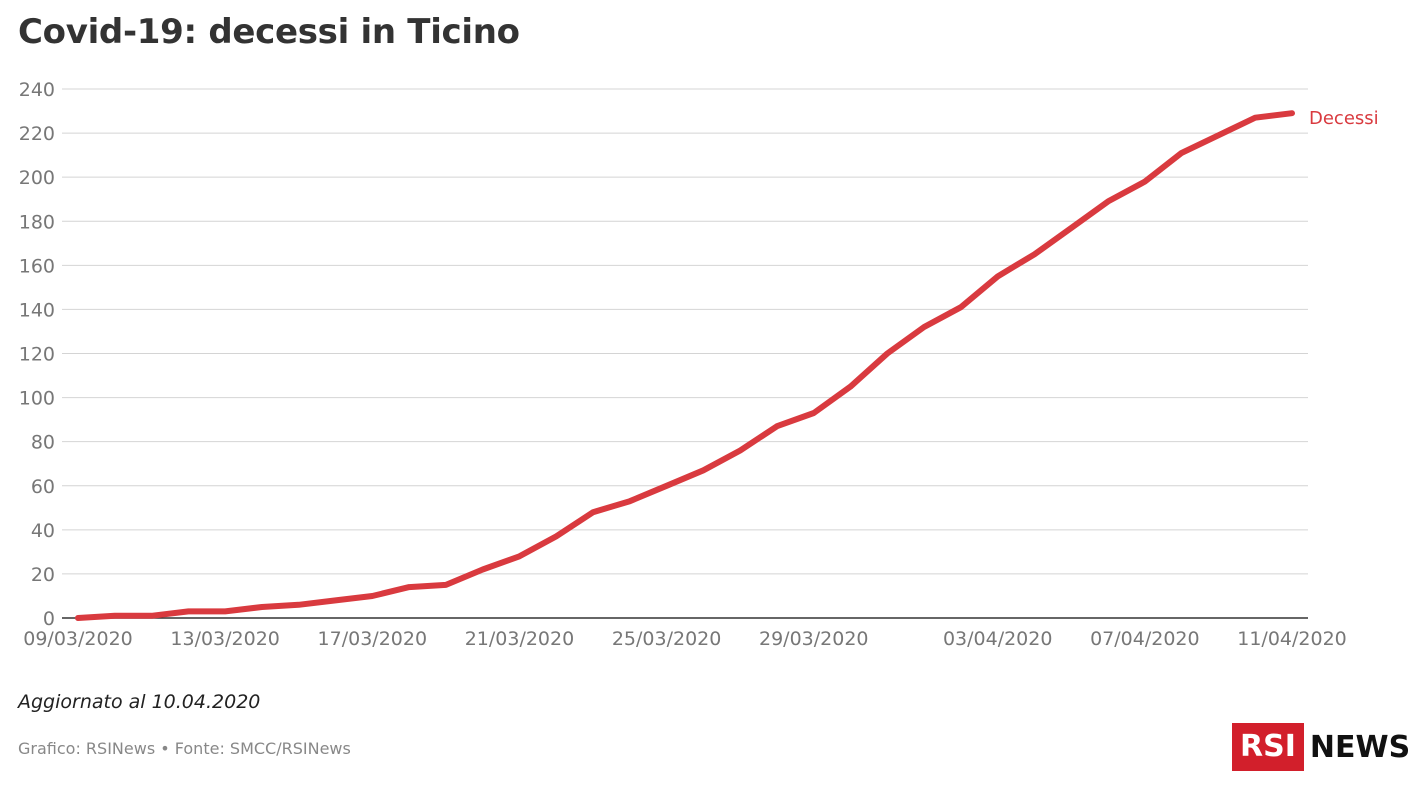 The width and height of the screenshot is (1408, 792). I want to click on y-tick-label: 0, so click(49, 619).